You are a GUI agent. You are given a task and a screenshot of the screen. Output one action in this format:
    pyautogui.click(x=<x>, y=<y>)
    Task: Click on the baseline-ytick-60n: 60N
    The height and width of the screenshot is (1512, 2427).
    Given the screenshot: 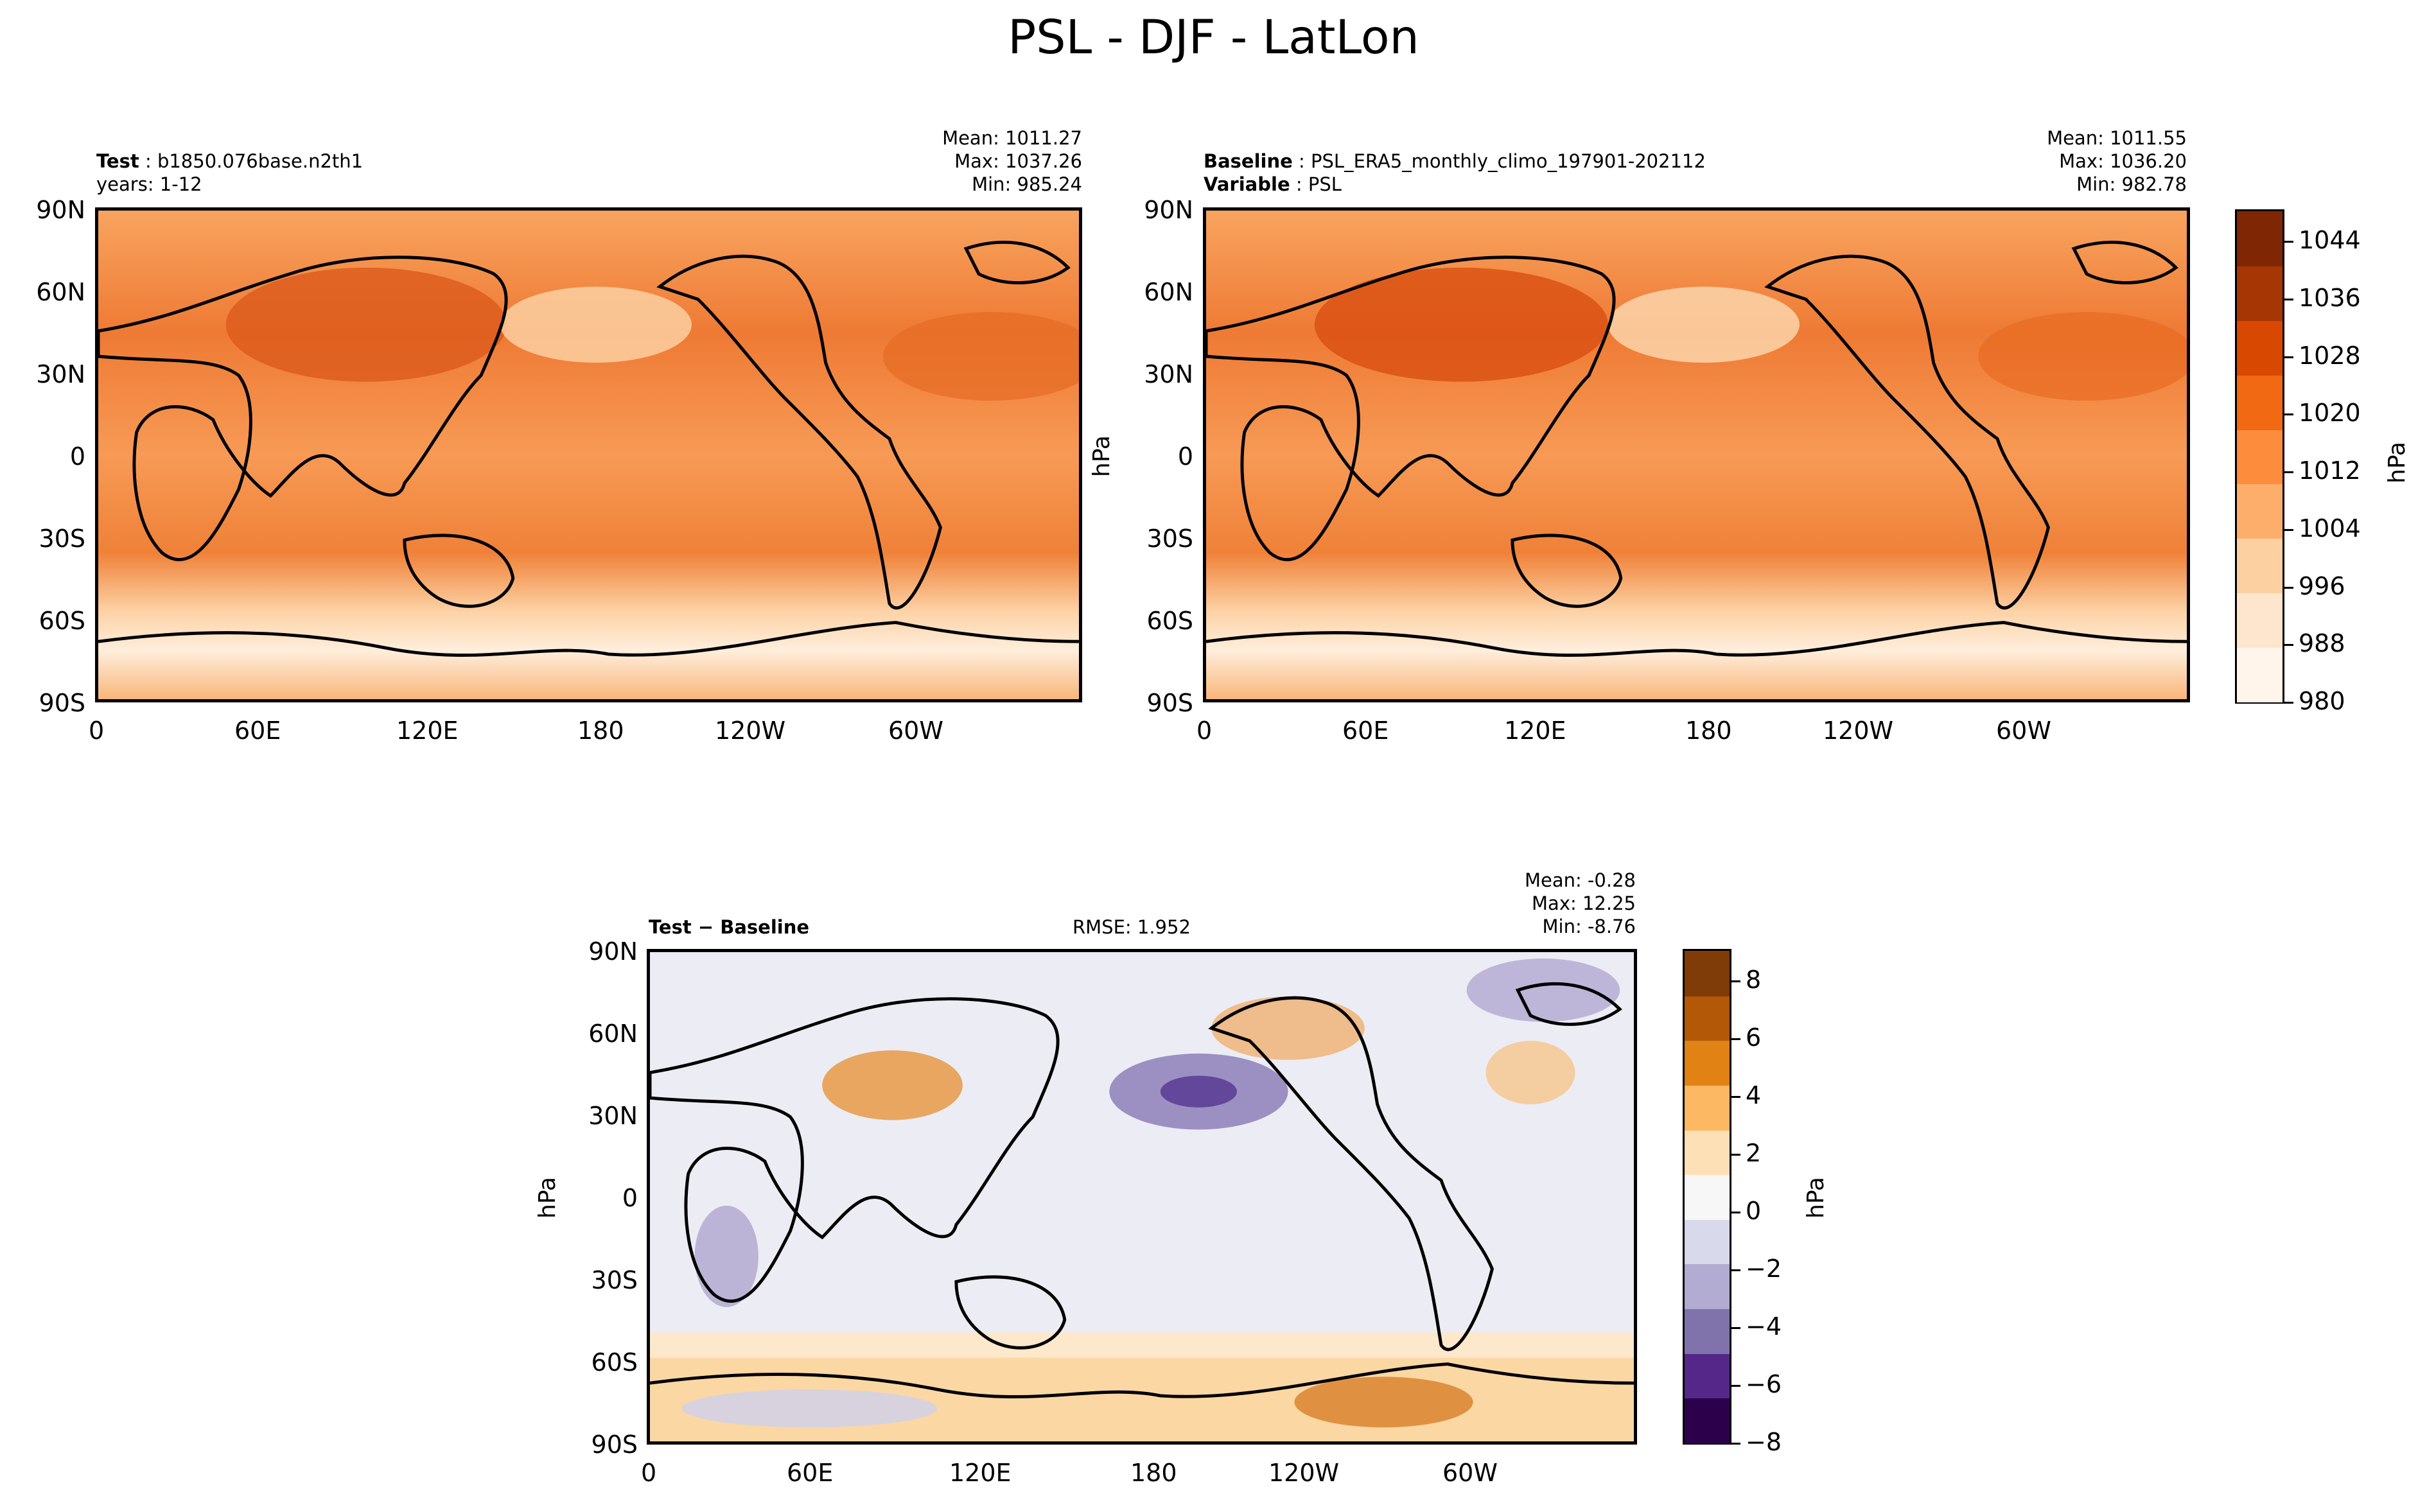 What is the action you would take?
    pyautogui.click(x=1168, y=292)
    